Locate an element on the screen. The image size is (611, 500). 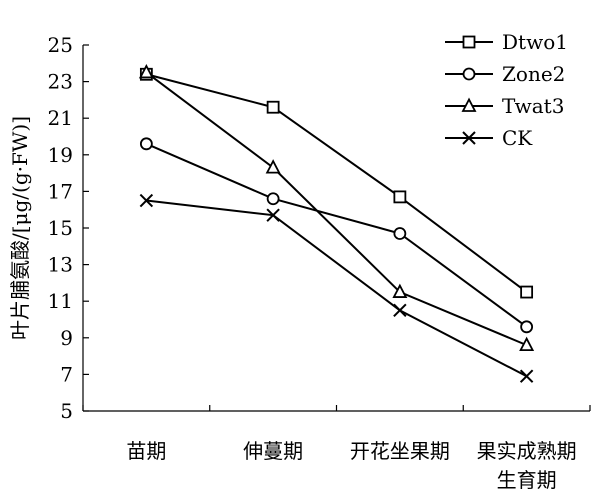
legend-label: Dtwo1 is located at coordinates (535, 42).